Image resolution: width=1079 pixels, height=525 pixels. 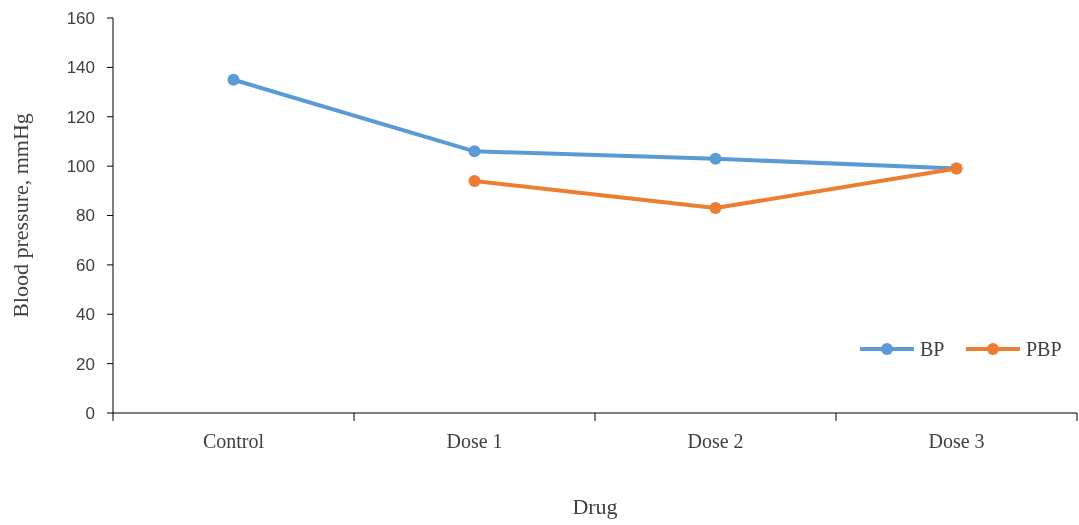 What do you see at coordinates (85, 265) in the screenshot?
I see `y-tick-label: 60` at bounding box center [85, 265].